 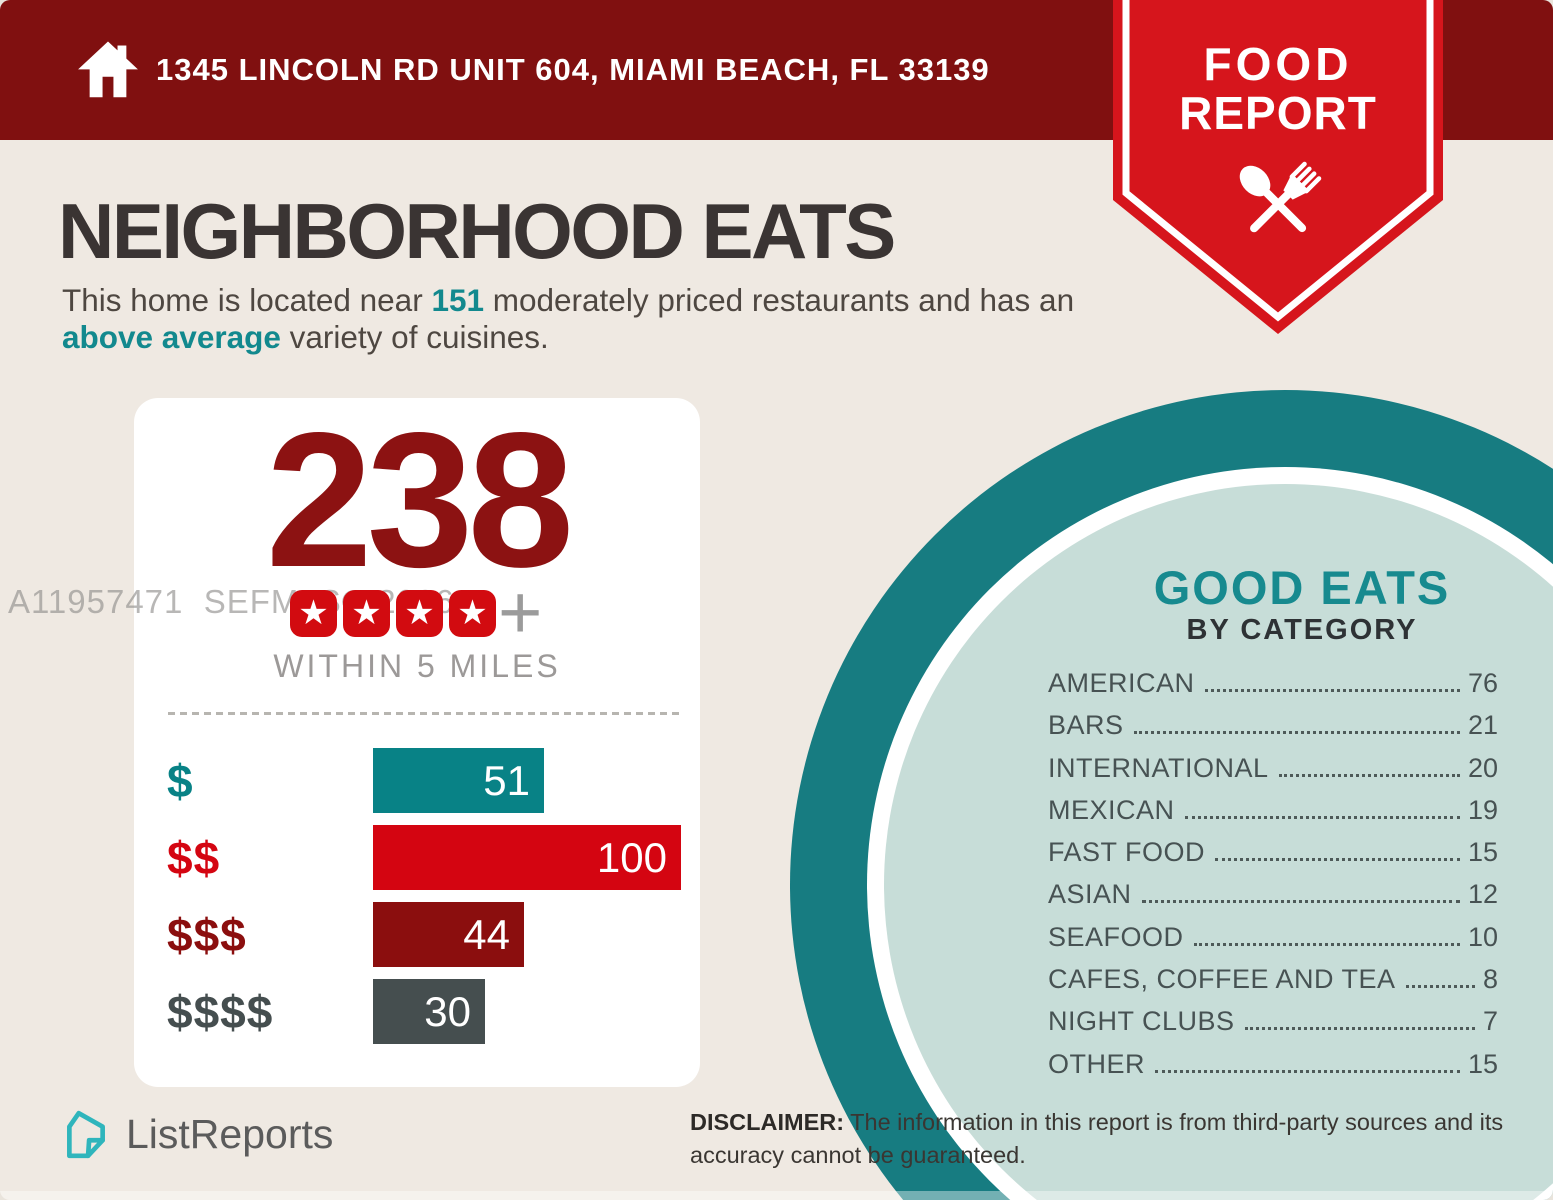 What do you see at coordinates (1490, 979) in the screenshot?
I see `category-value: 8` at bounding box center [1490, 979].